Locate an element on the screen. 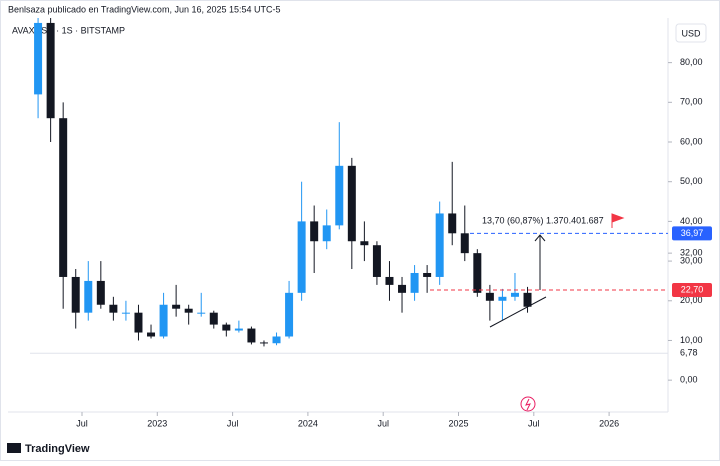  y-tick-label: 20,00 is located at coordinates (691, 300).